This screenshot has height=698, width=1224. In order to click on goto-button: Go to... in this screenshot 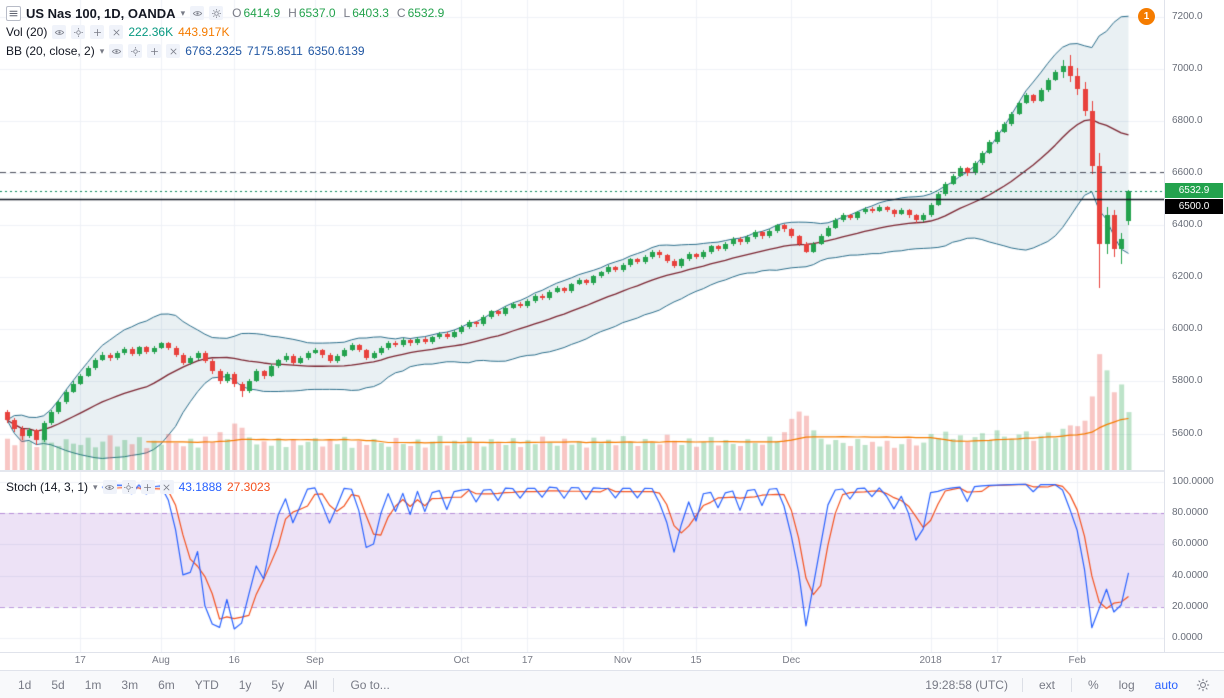, I will do `click(370, 684)`.